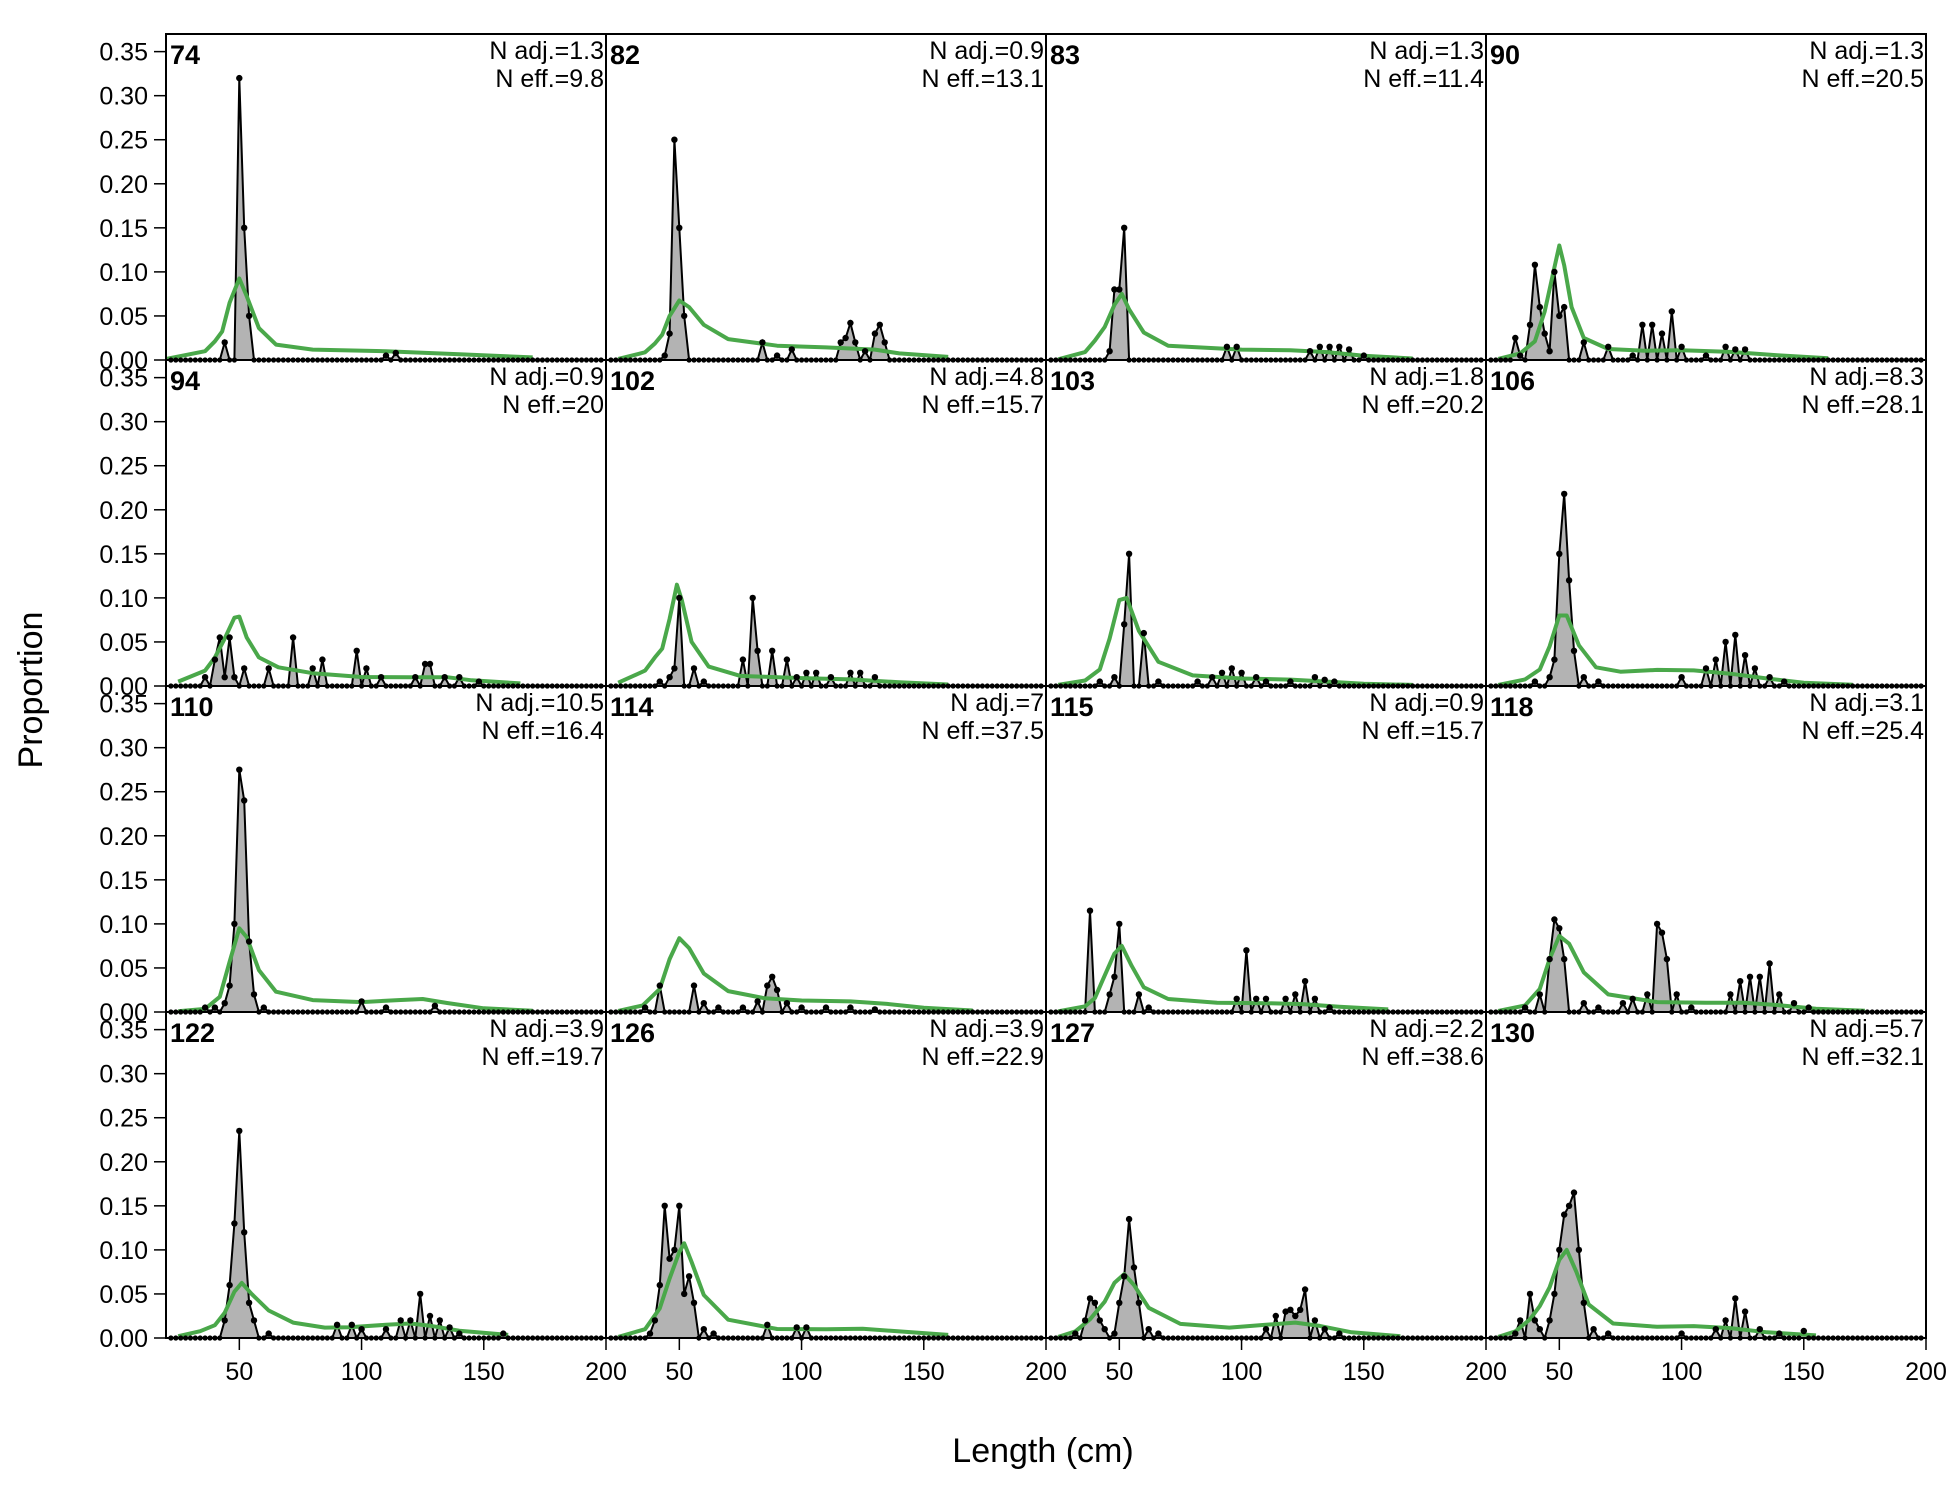 This screenshot has width=1950, height=1500. Describe the element at coordinates (1512, 1033) in the screenshot. I see `panel-label: 130` at that location.